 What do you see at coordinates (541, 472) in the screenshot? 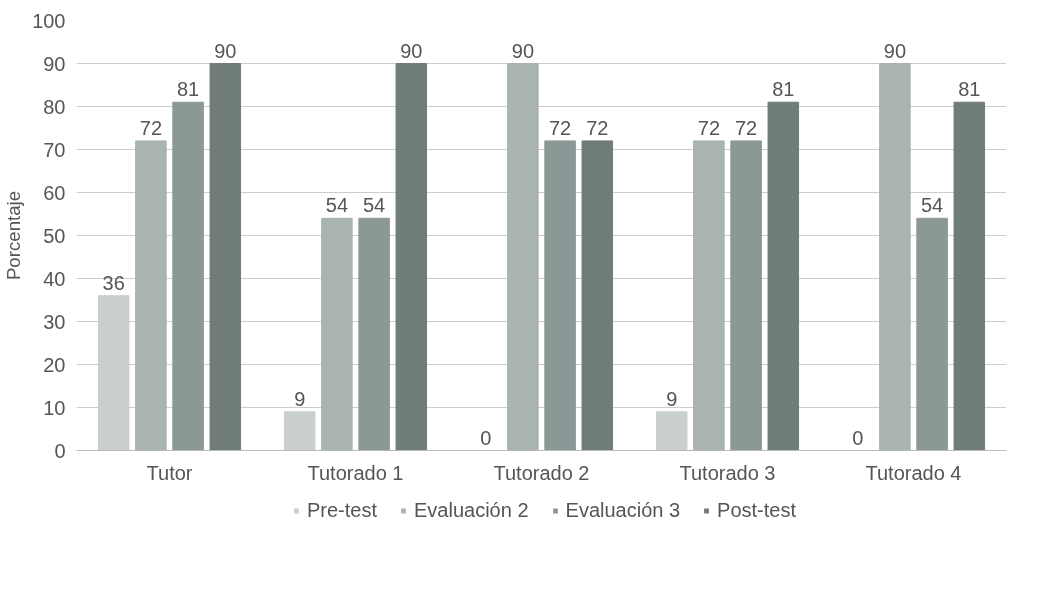
I see `x-tick-label: Tutorado 2` at bounding box center [541, 472].